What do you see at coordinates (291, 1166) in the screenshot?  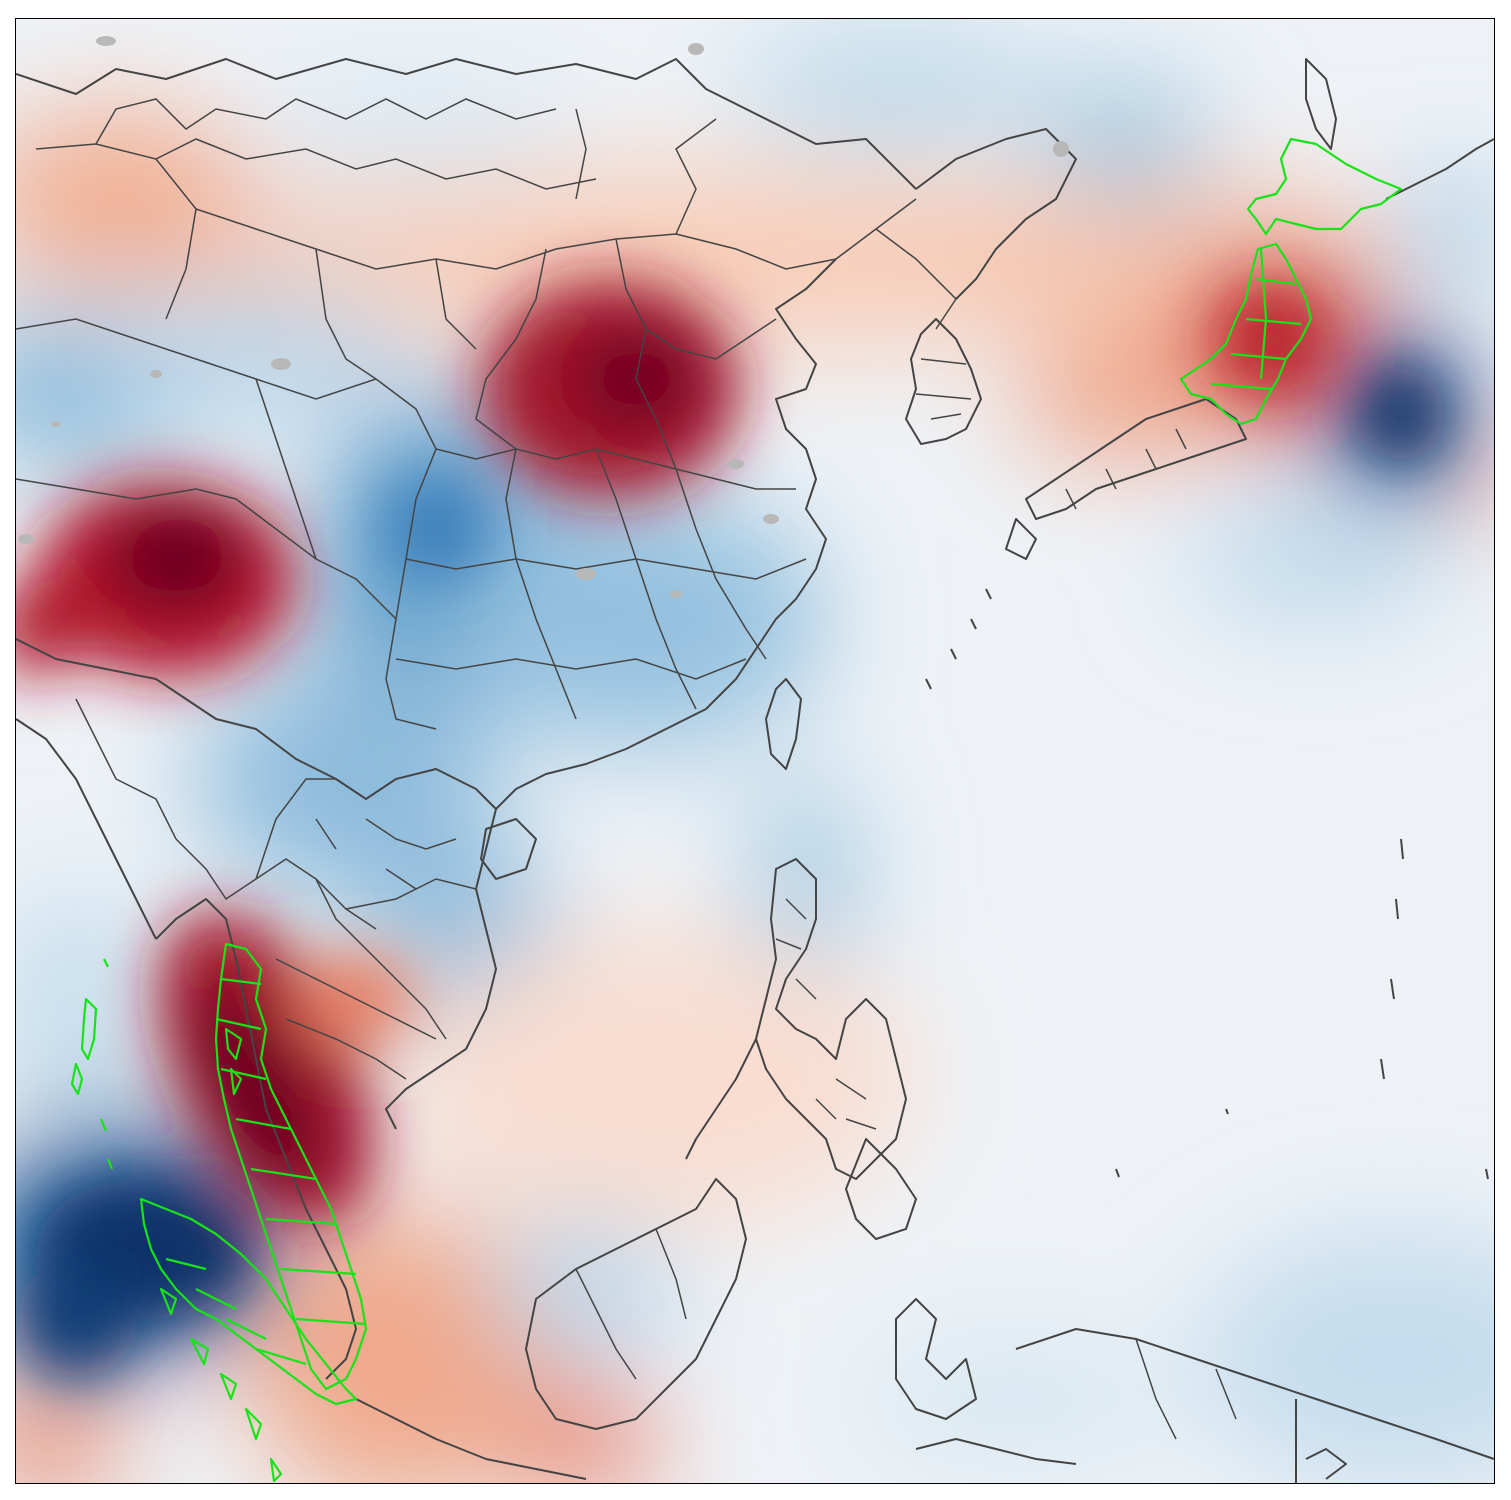 I see `highlight-peninsula` at bounding box center [291, 1166].